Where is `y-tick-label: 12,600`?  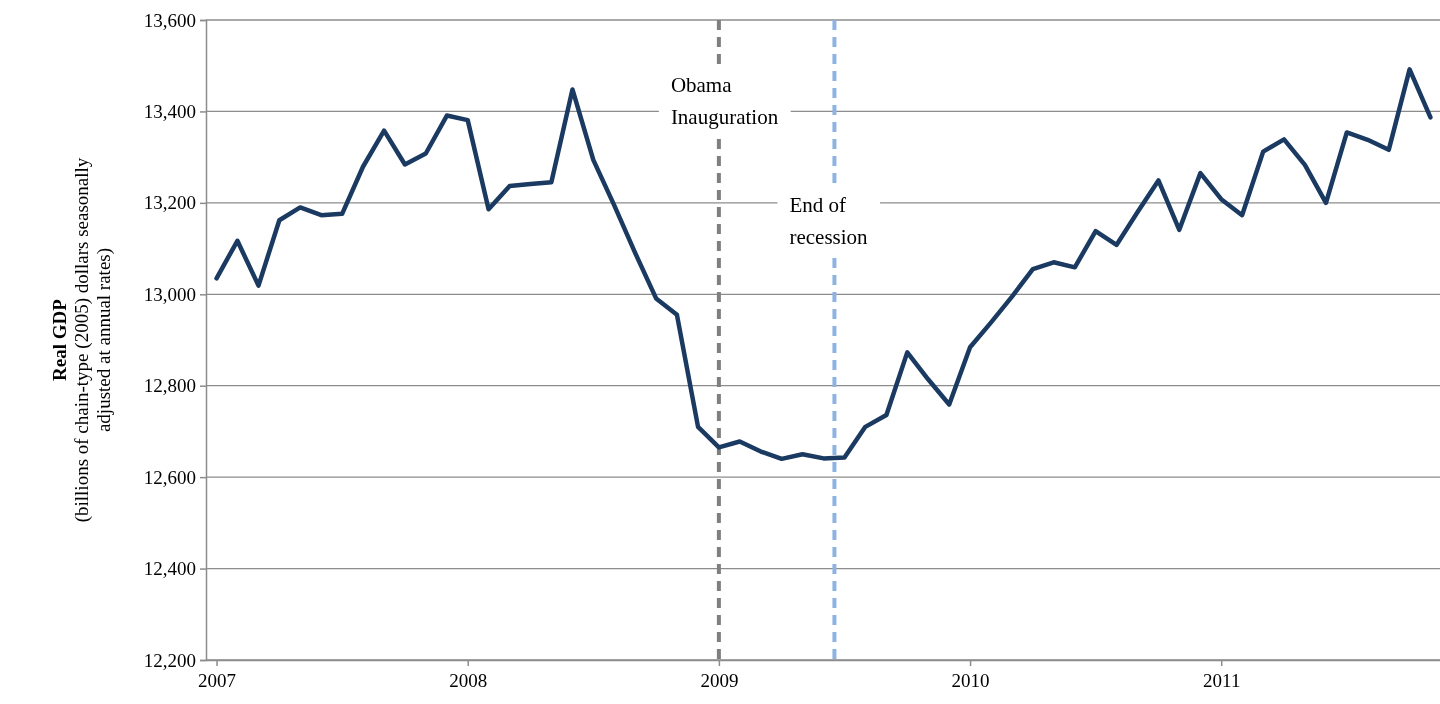 y-tick-label: 12,600 is located at coordinates (169, 477).